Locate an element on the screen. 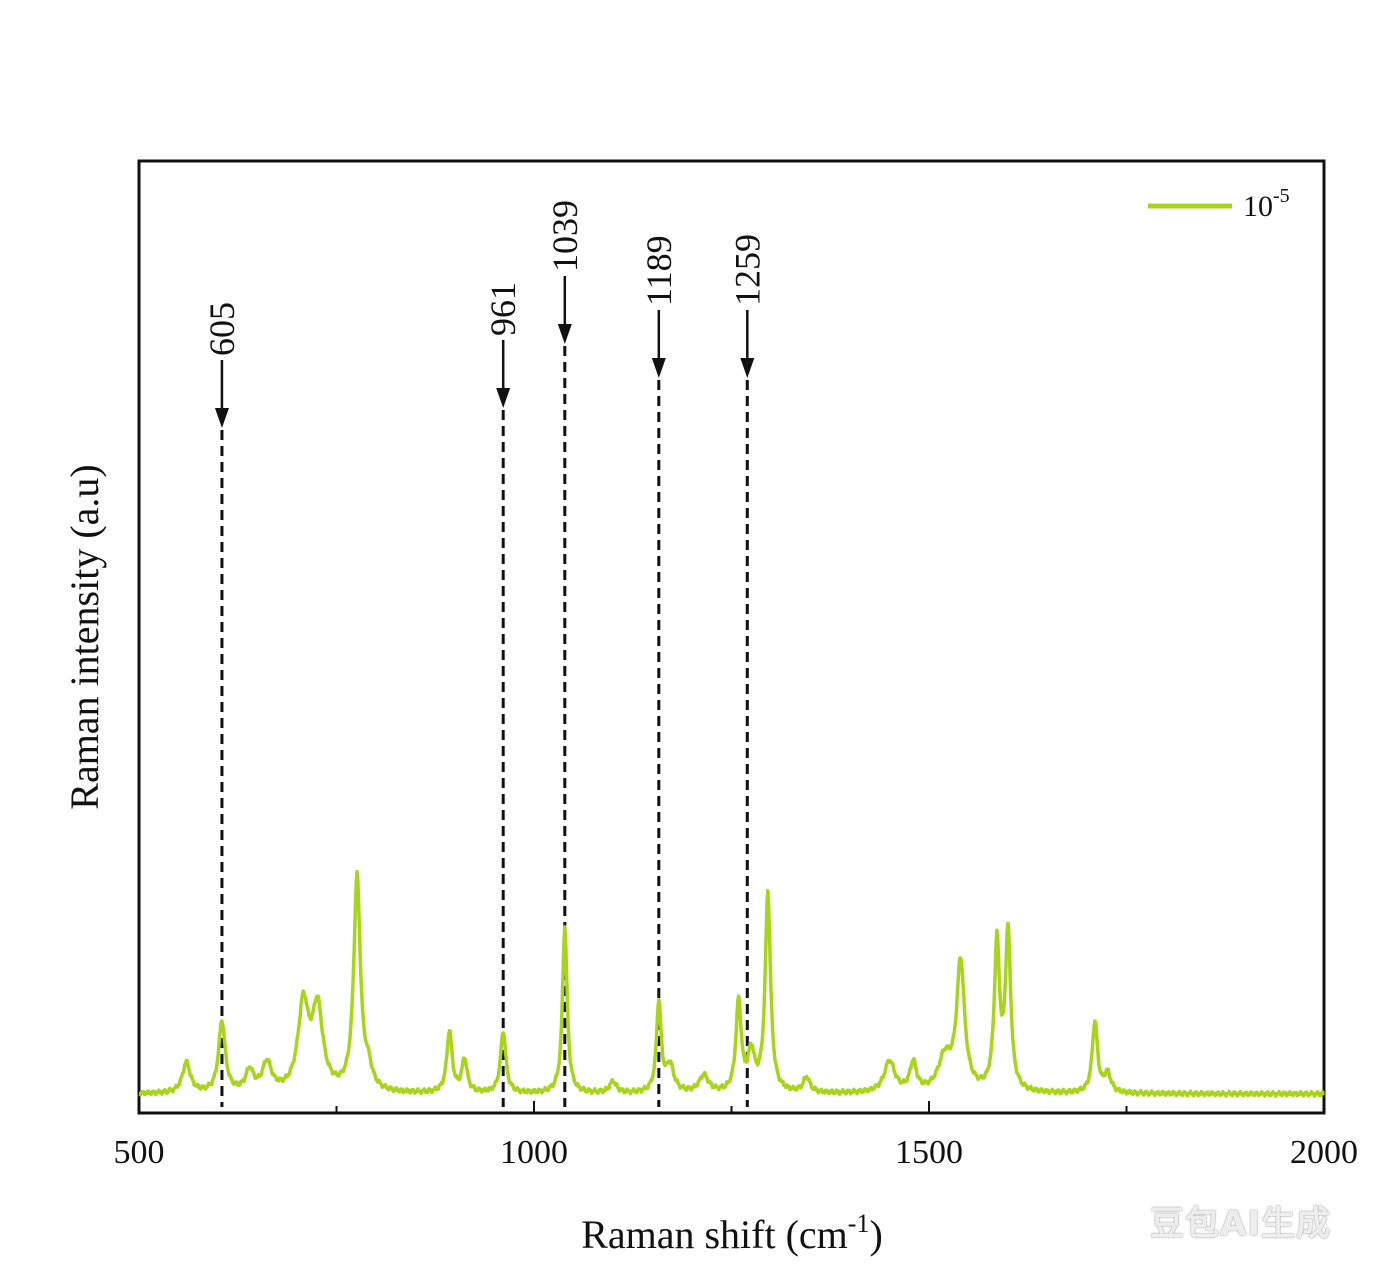 The image size is (1380, 1284). peak-marker-961: 961 is located at coordinates (503, 694).